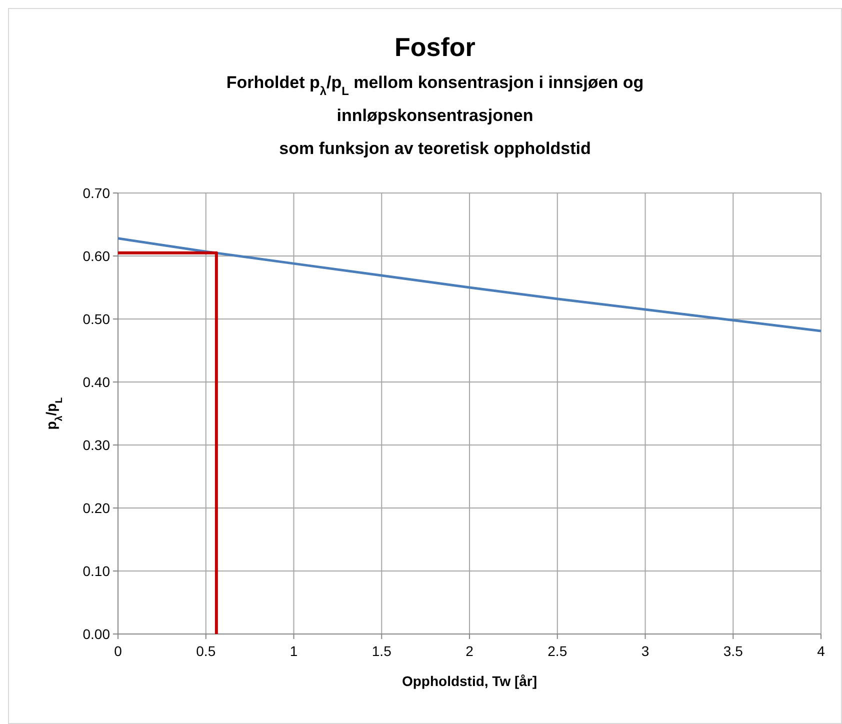 The width and height of the screenshot is (842, 724). I want to click on x-tick-label: 2.5, so click(558, 651).